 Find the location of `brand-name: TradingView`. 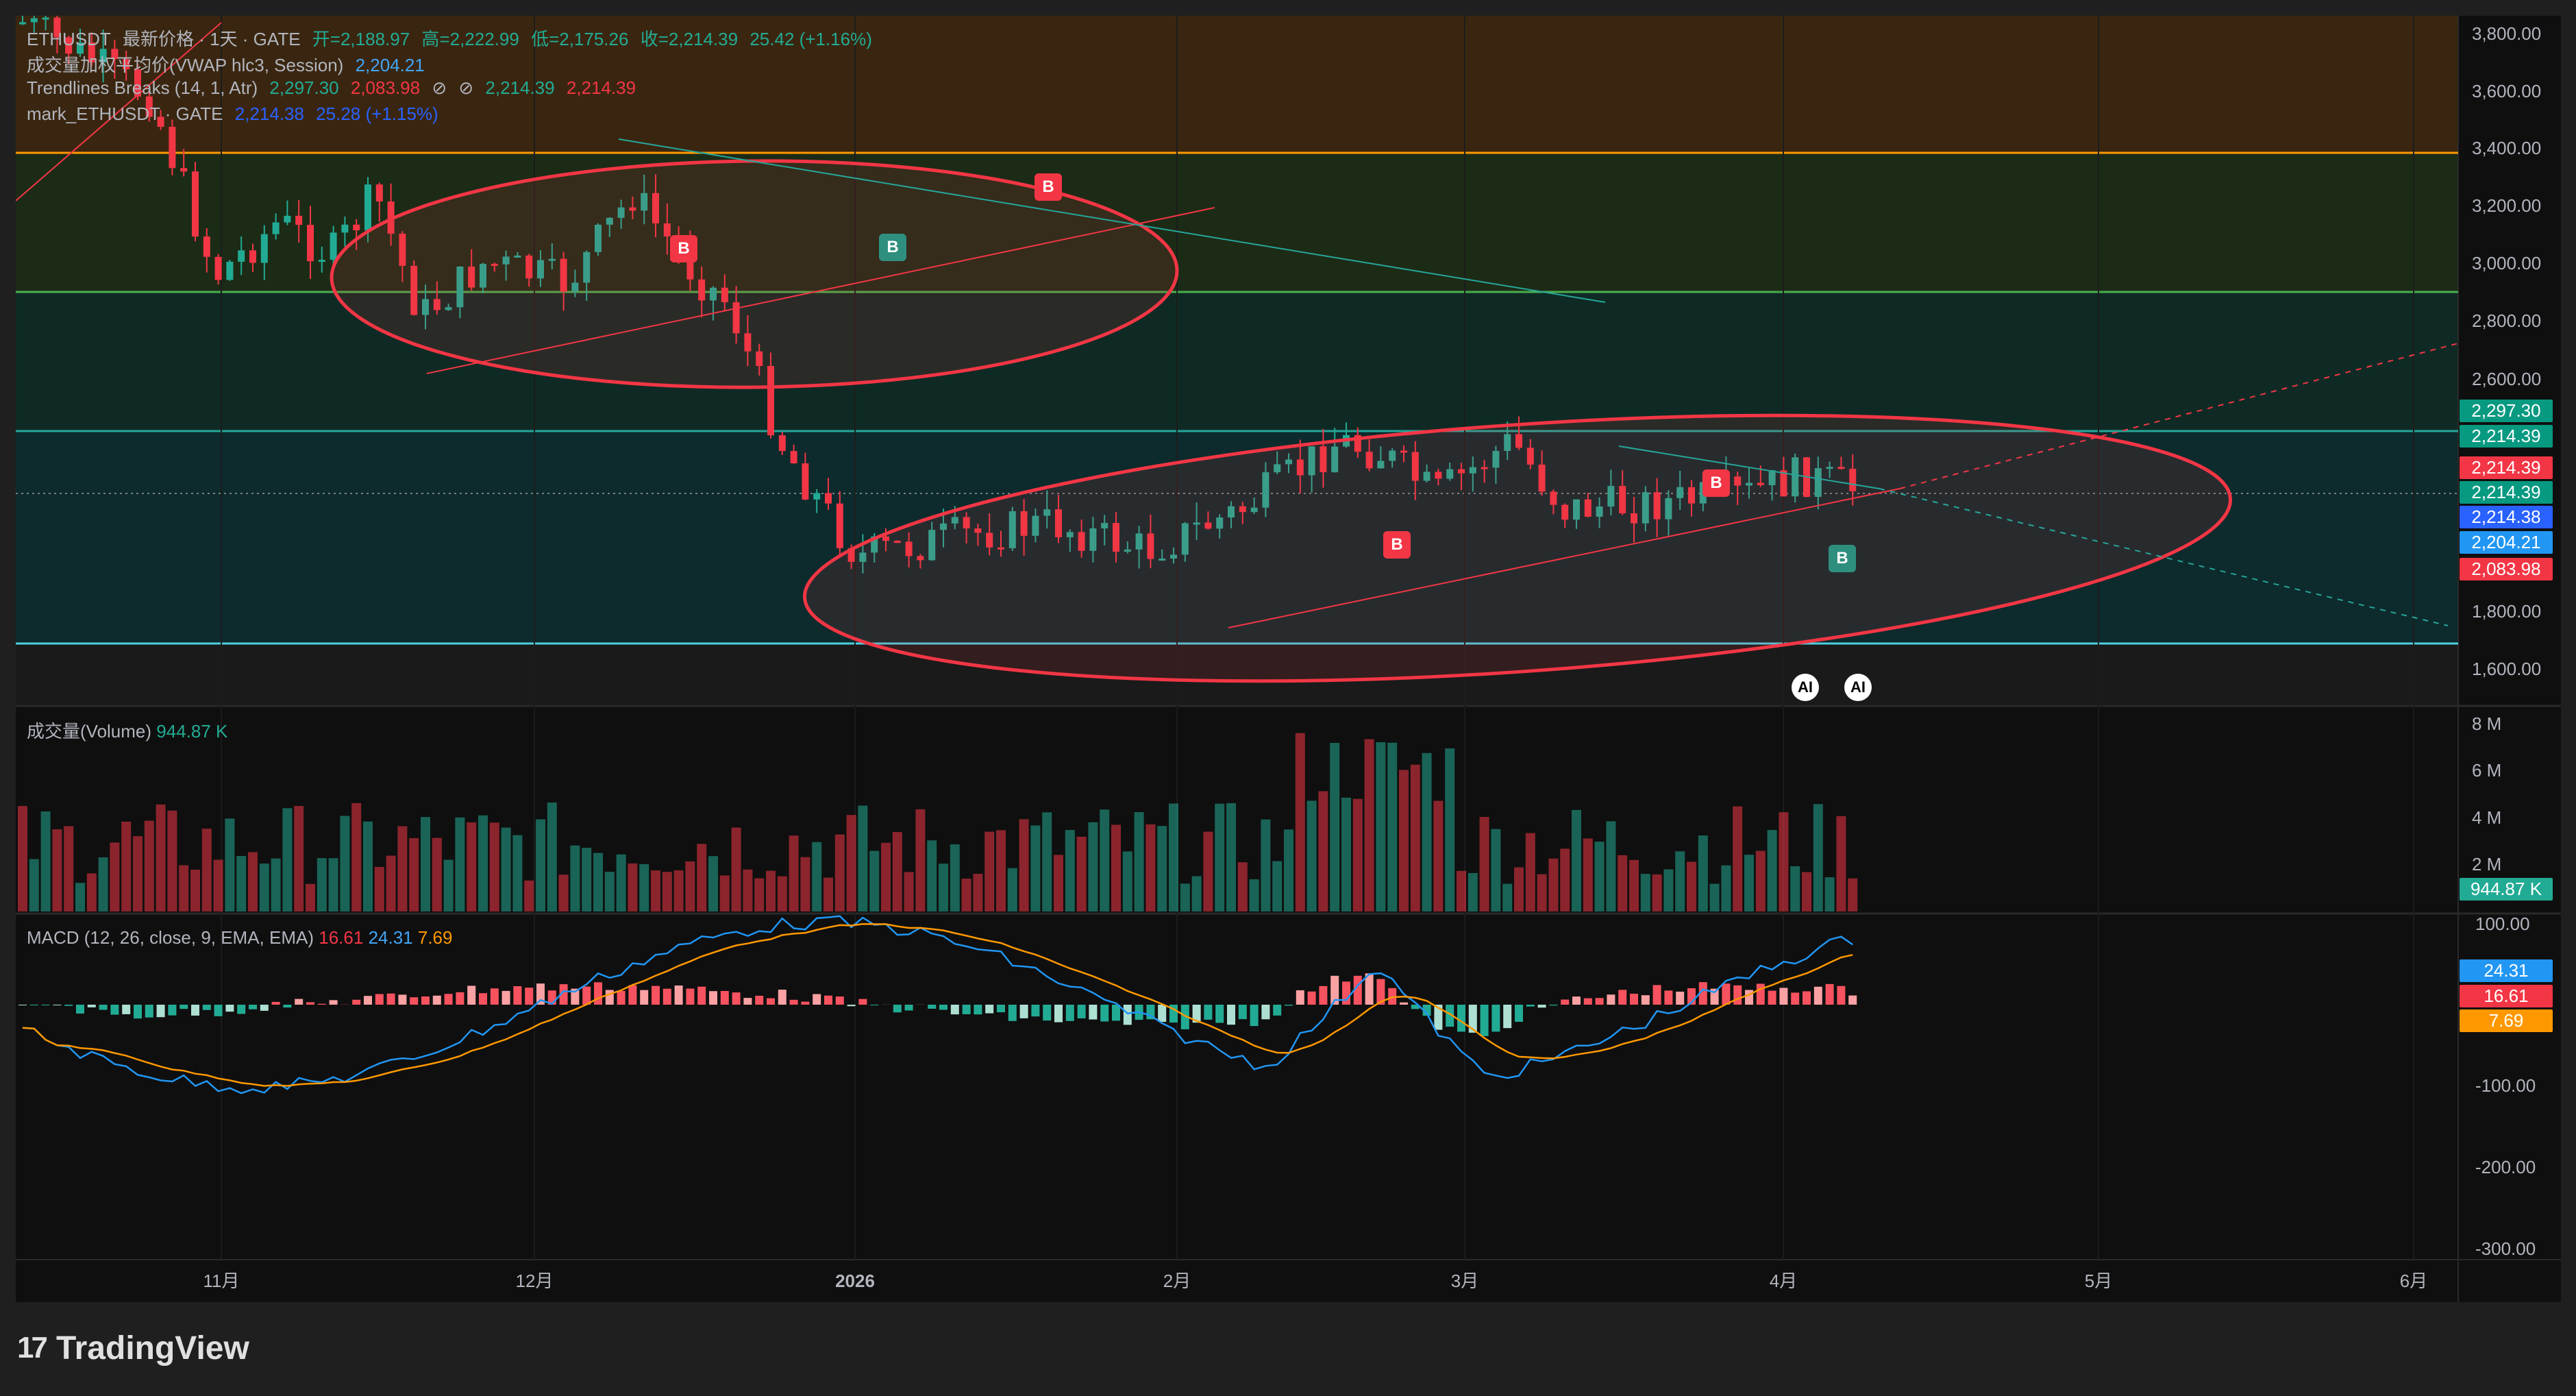

brand-name: TradingView is located at coordinates (152, 1348).